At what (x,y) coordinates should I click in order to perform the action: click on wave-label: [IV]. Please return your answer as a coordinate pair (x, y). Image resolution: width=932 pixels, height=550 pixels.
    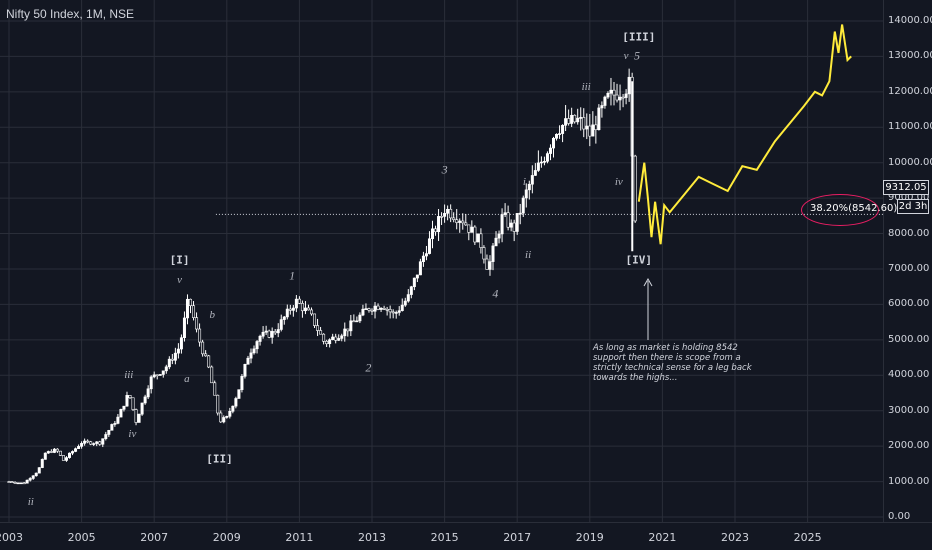
    Looking at the image, I should click on (639, 260).